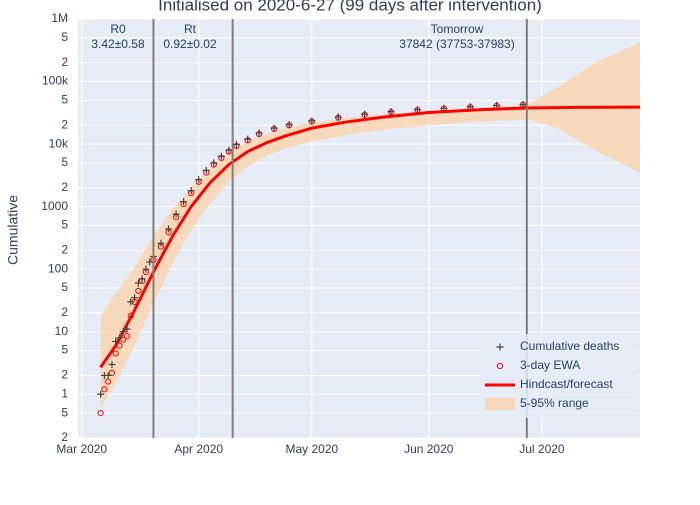 The image size is (700, 505). Describe the element at coordinates (566, 384) in the screenshot. I see `legend-label: Hindcast/forecast` at that location.